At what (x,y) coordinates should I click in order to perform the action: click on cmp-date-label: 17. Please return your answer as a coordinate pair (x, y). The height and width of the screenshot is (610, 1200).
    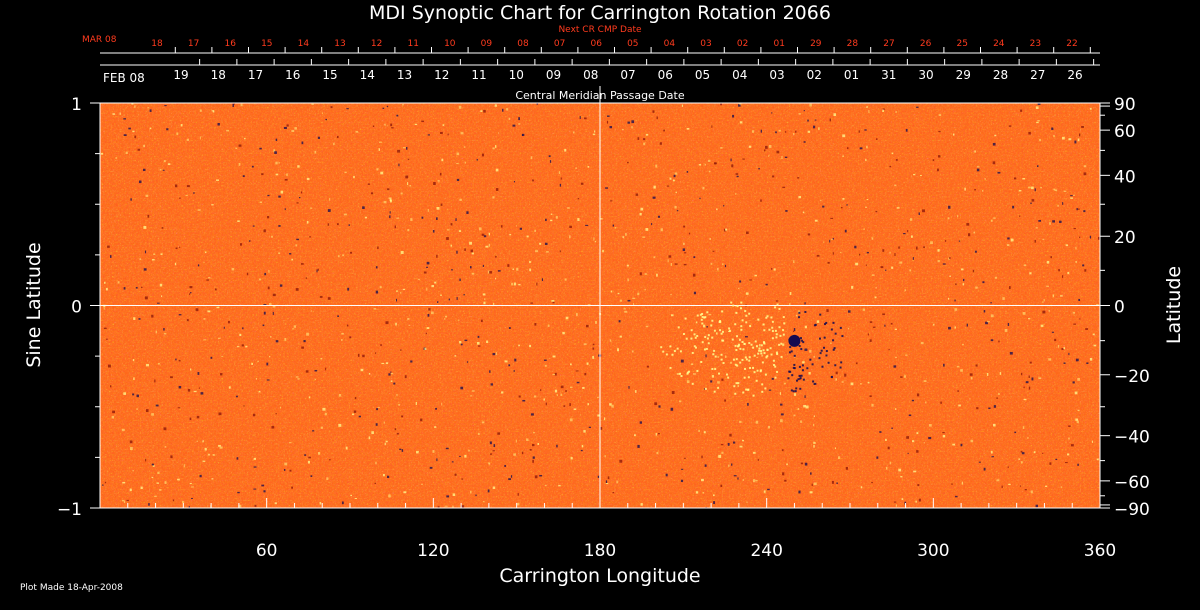
    Looking at the image, I should click on (255, 75).